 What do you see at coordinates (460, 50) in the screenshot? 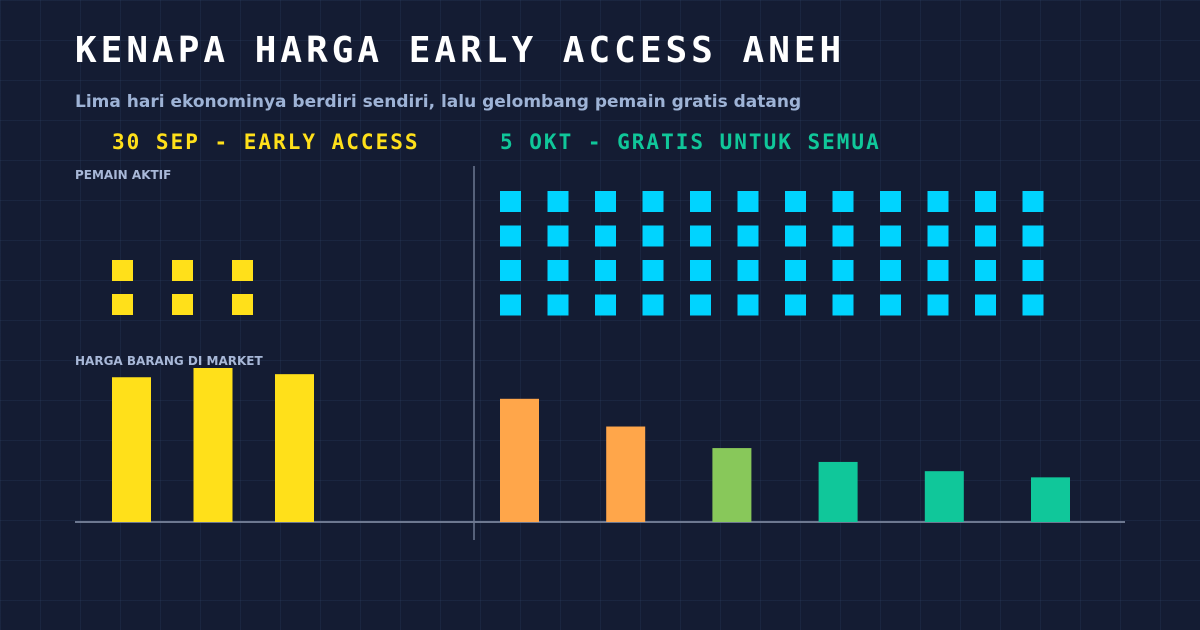
I see `chart-title: KENAPA HARGA EARLY ACCESS ANEH` at bounding box center [460, 50].